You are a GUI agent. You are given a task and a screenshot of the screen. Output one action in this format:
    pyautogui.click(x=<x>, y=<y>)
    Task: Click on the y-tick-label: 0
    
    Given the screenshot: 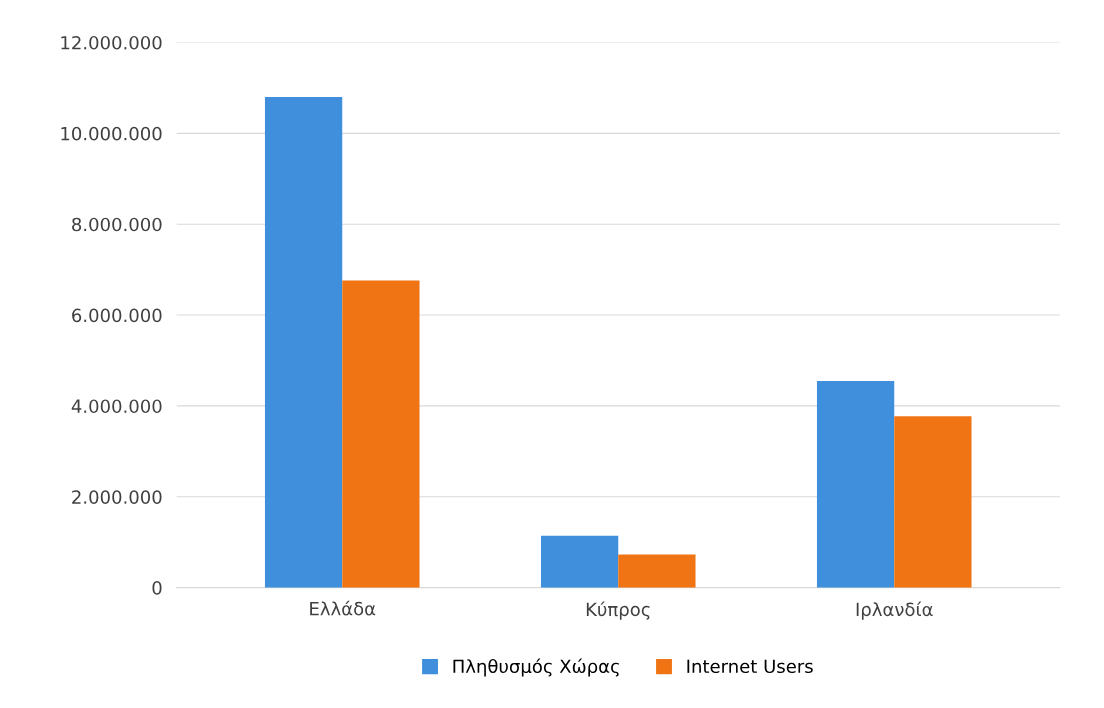 What is the action you would take?
    pyautogui.click(x=157, y=588)
    